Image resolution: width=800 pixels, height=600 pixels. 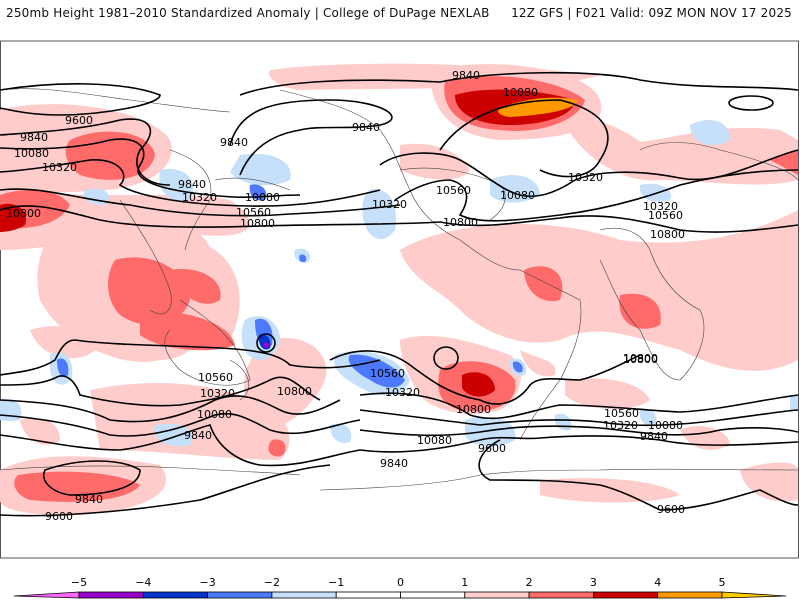 I want to click on contour-10080-canada, so click(x=524, y=138).